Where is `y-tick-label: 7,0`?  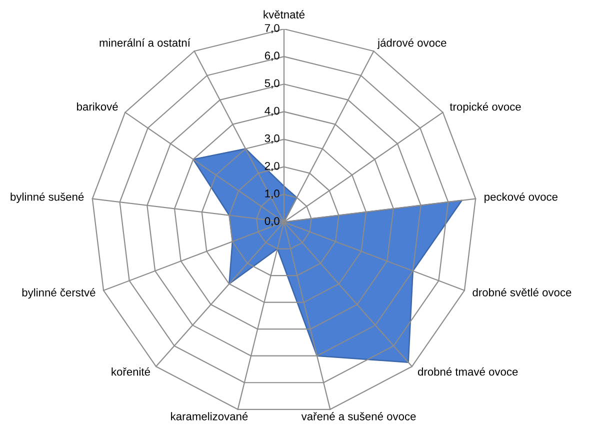 y-tick-label: 7,0 is located at coordinates (272, 29).